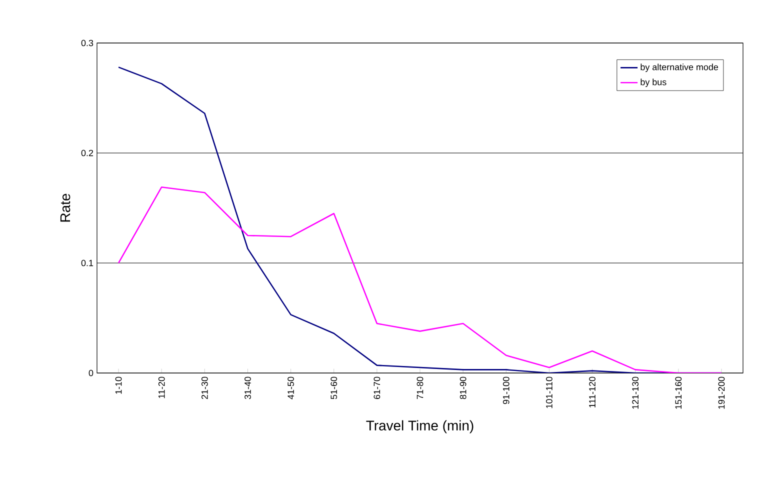  I want to click on x-tick-label: 191-200, so click(721, 392).